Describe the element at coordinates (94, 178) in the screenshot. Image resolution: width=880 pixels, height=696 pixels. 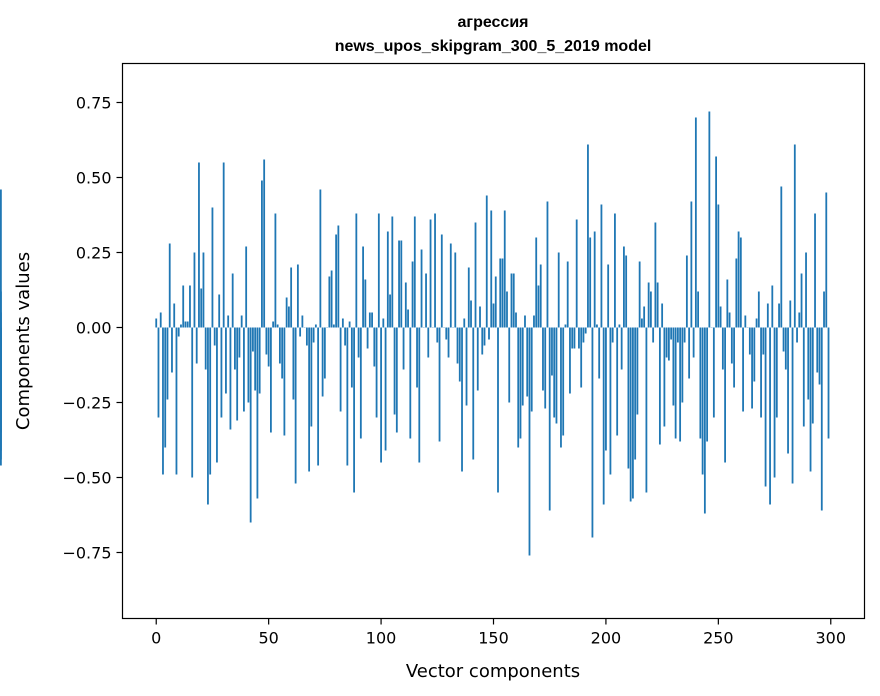
I see `y-tick-label: 0.50` at that location.